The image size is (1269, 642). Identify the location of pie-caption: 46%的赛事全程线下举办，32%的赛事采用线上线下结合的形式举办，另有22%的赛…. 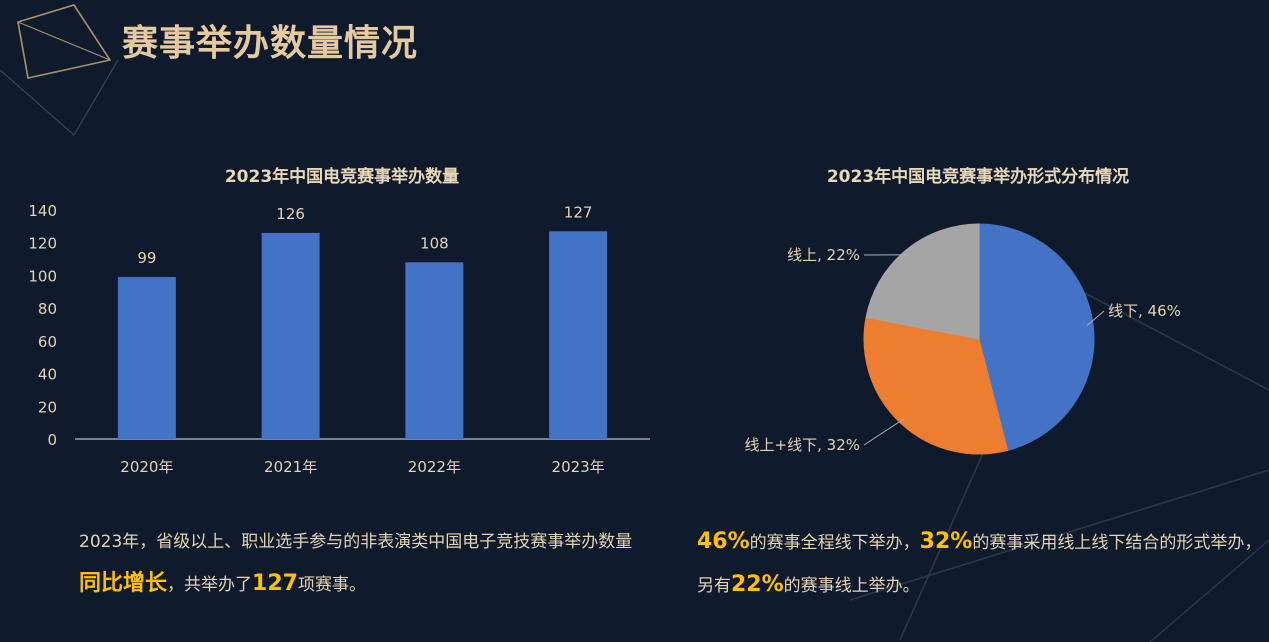
(979, 564).